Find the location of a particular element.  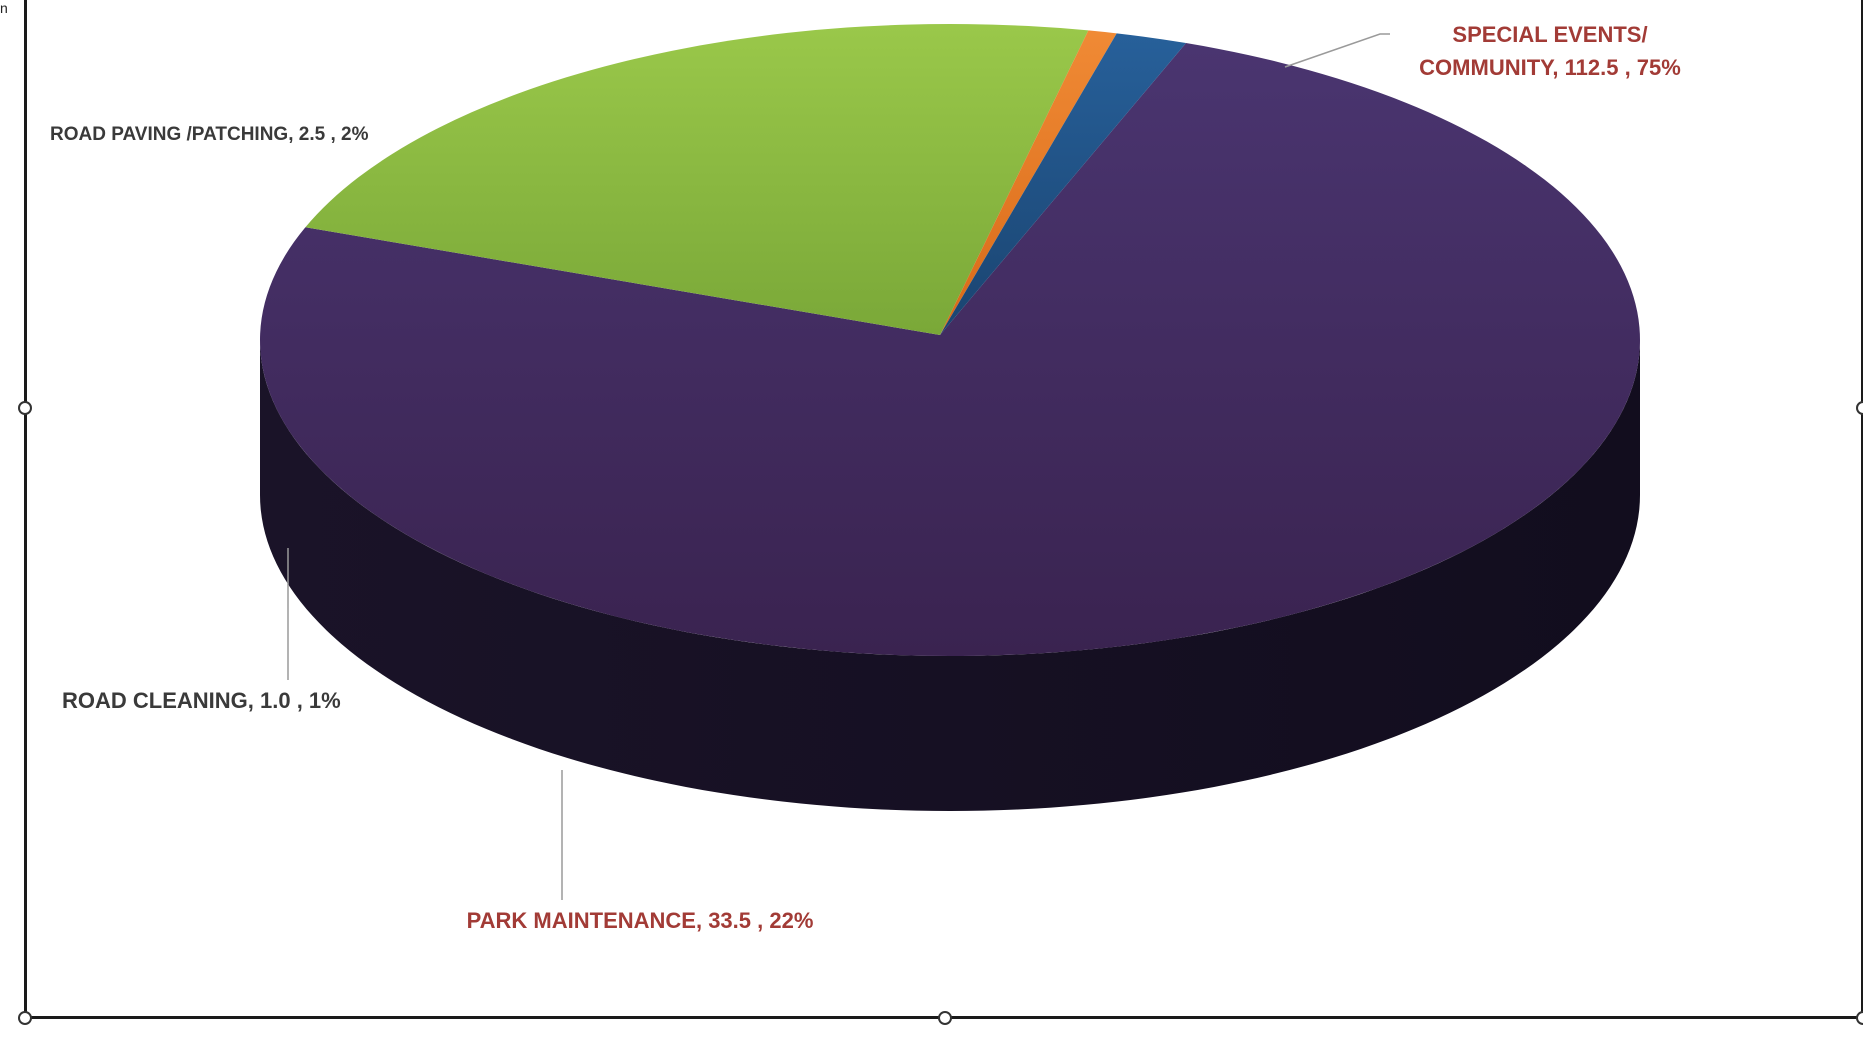

data-label-road-cleaning: ROAD CLEANING, 1.0 , 1% is located at coordinates (201, 700).